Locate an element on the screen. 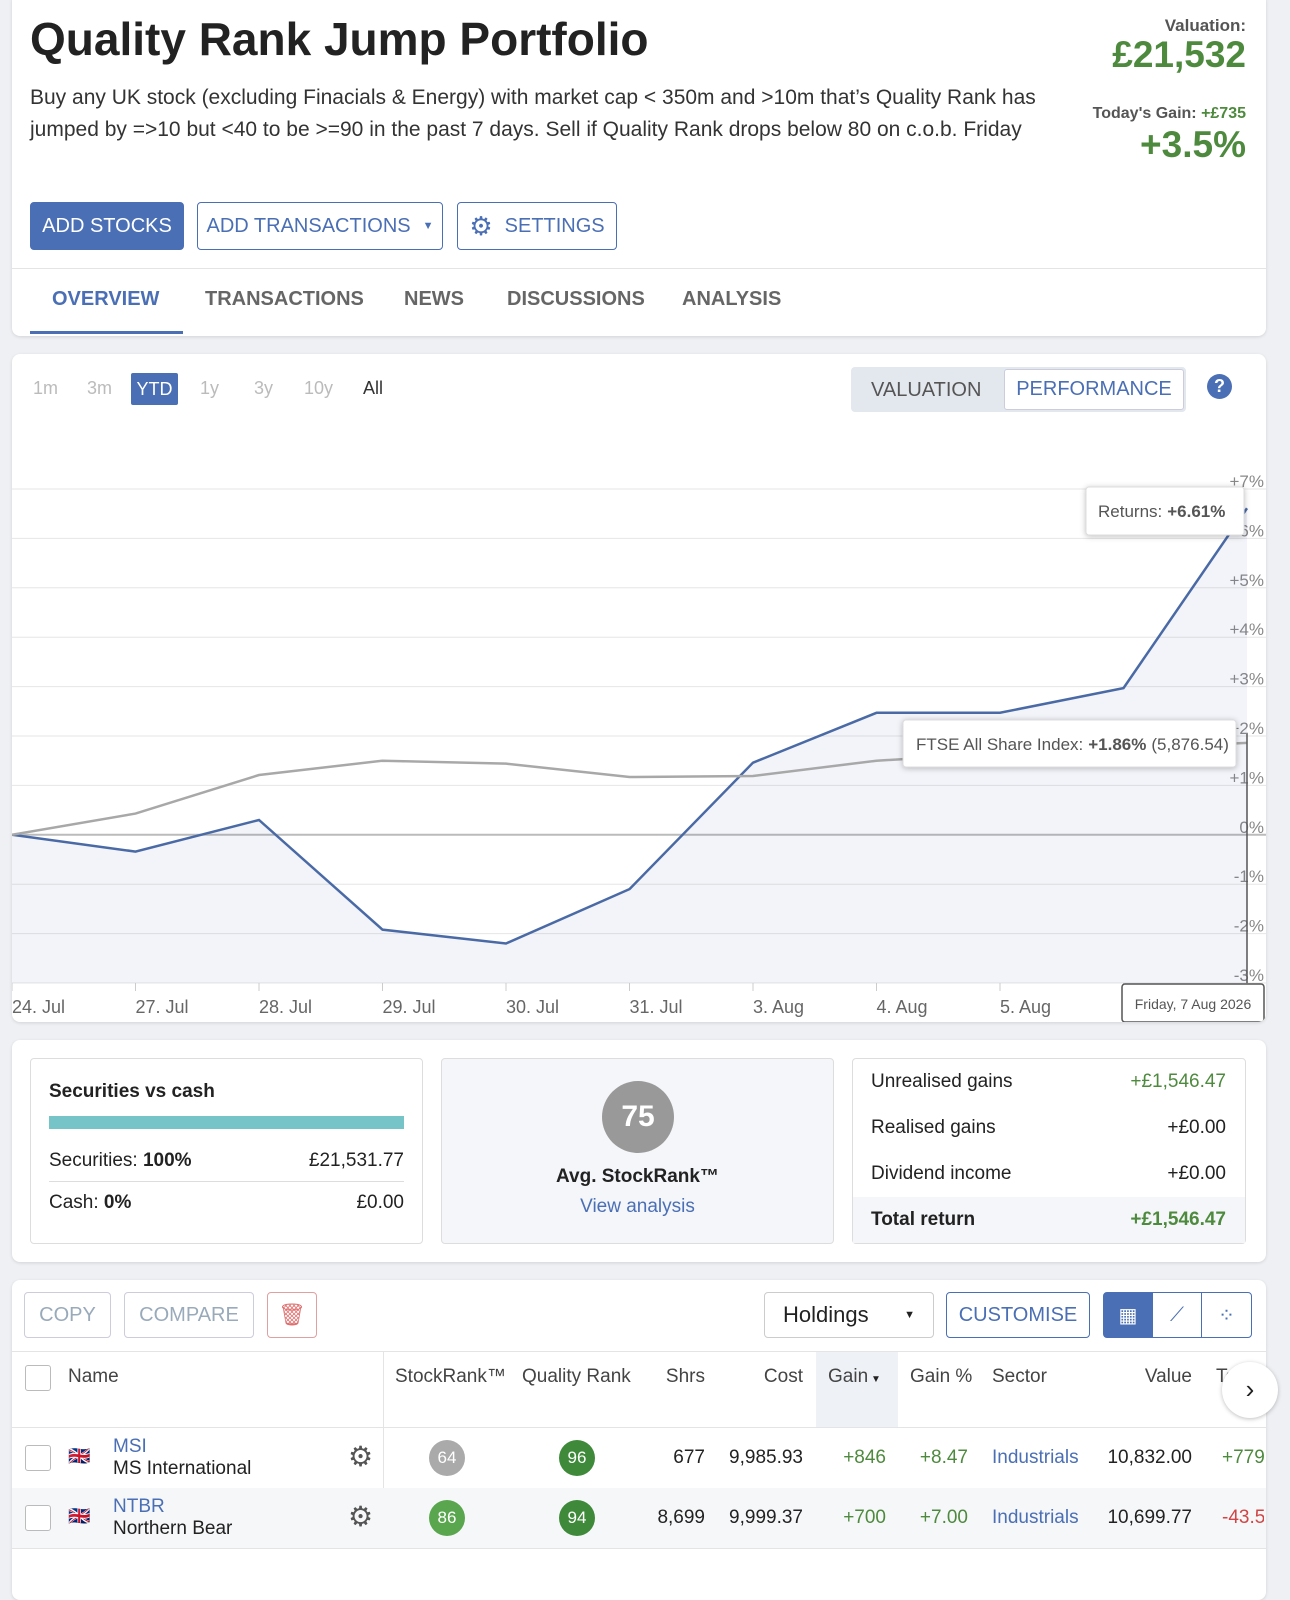 This screenshot has width=1290, height=1600. gain-label: Total return is located at coordinates (923, 1219).